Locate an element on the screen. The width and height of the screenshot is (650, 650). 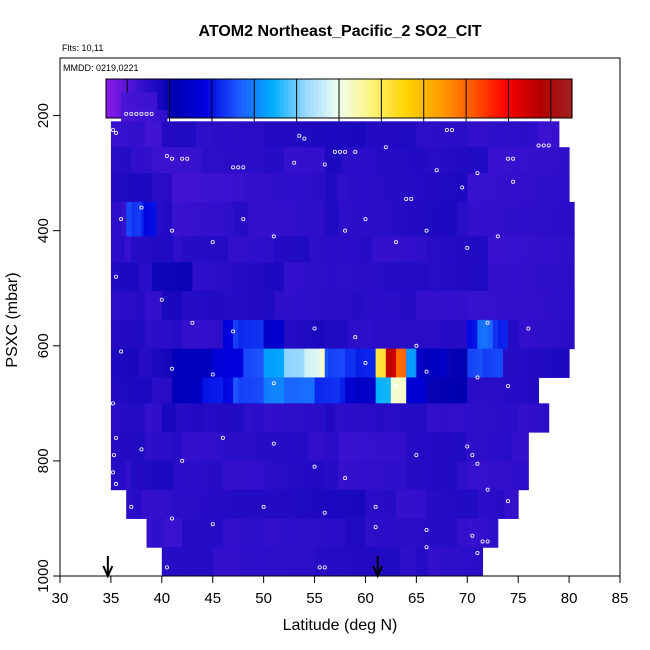
x-tick-label: 40 is located at coordinates (161, 598).